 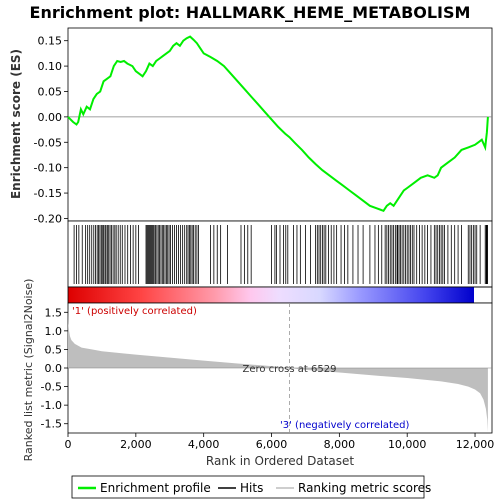 I want to click on metric-ytick-label: 1.0, so click(x=54, y=331).